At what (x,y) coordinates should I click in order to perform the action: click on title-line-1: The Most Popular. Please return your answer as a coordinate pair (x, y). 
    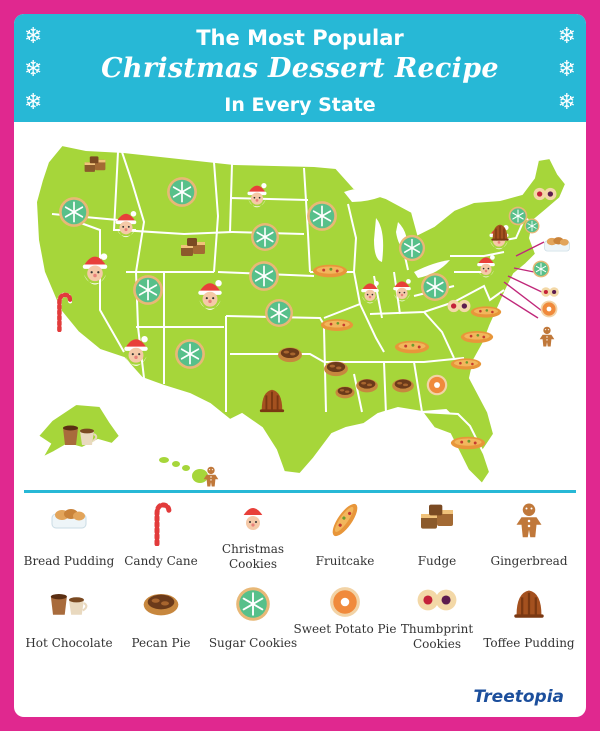
    Looking at the image, I should click on (300, 38).